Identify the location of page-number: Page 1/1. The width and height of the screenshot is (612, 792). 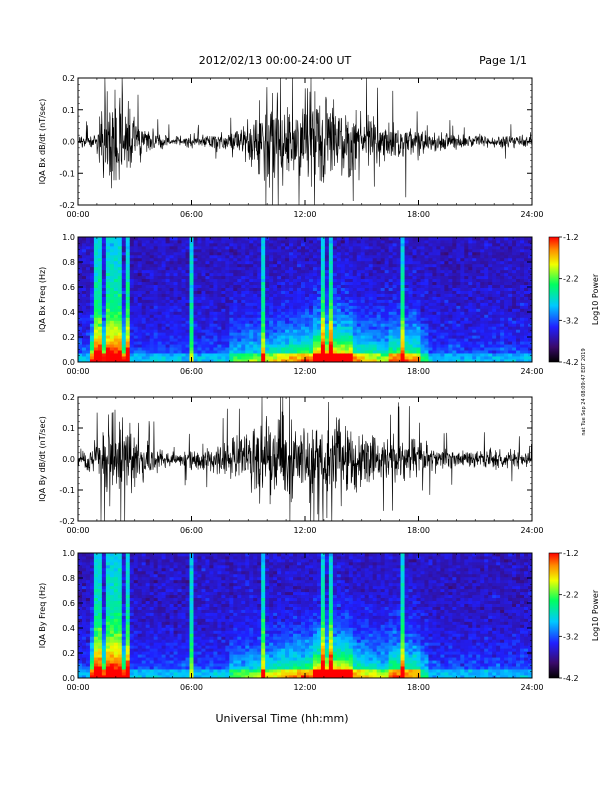
(503, 60).